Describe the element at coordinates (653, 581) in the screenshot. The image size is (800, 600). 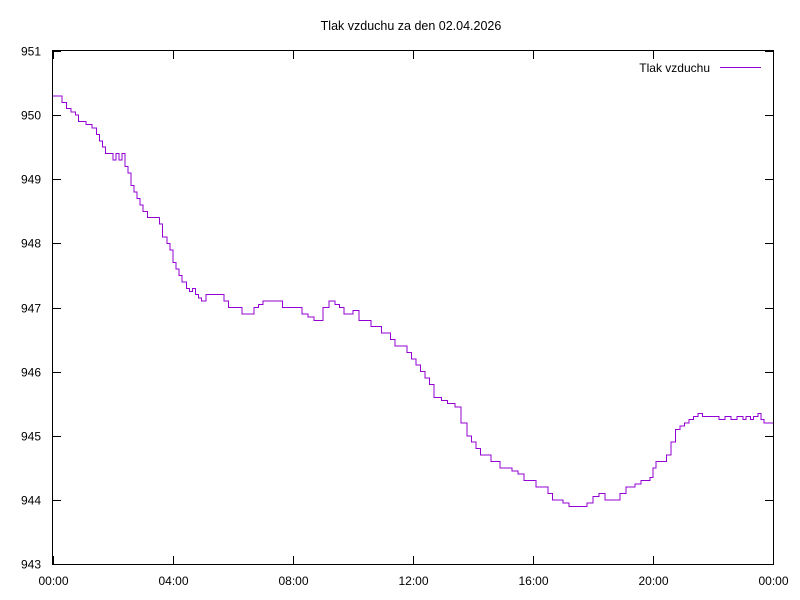
I see `x-tick-label: 20:00` at that location.